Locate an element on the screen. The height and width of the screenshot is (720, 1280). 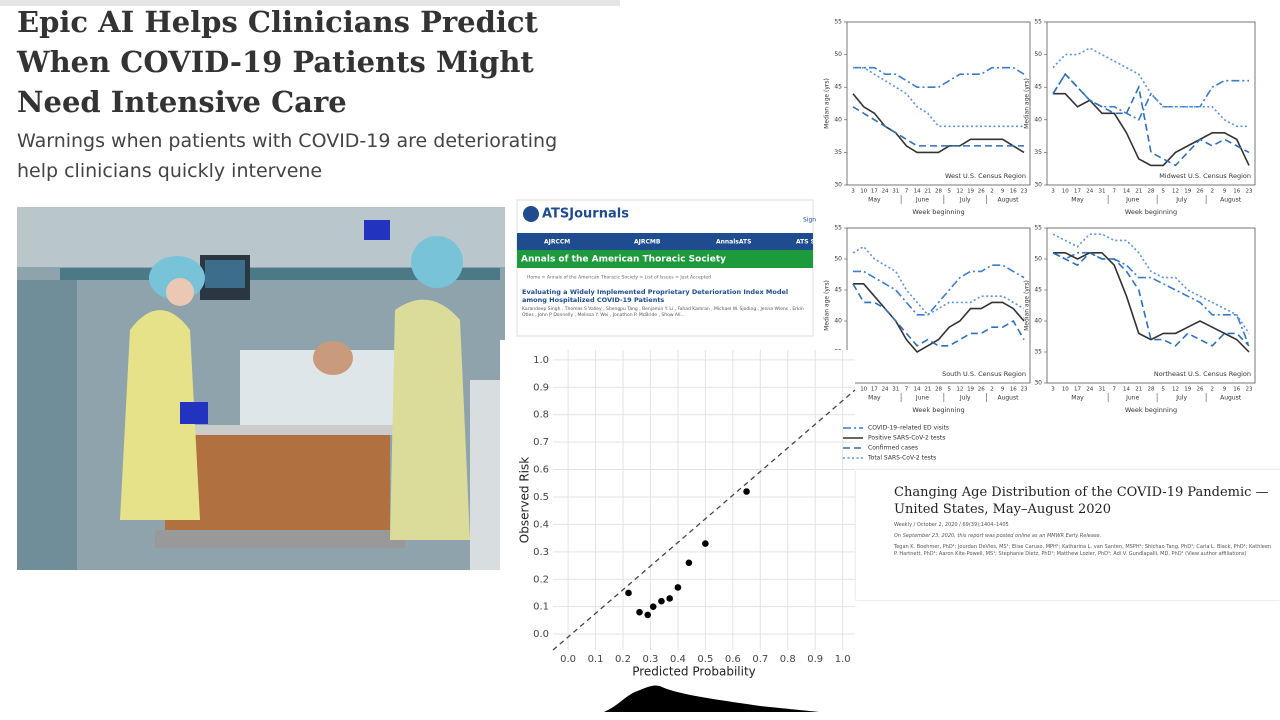
y-tick-label: 35 is located at coordinates (1038, 352).